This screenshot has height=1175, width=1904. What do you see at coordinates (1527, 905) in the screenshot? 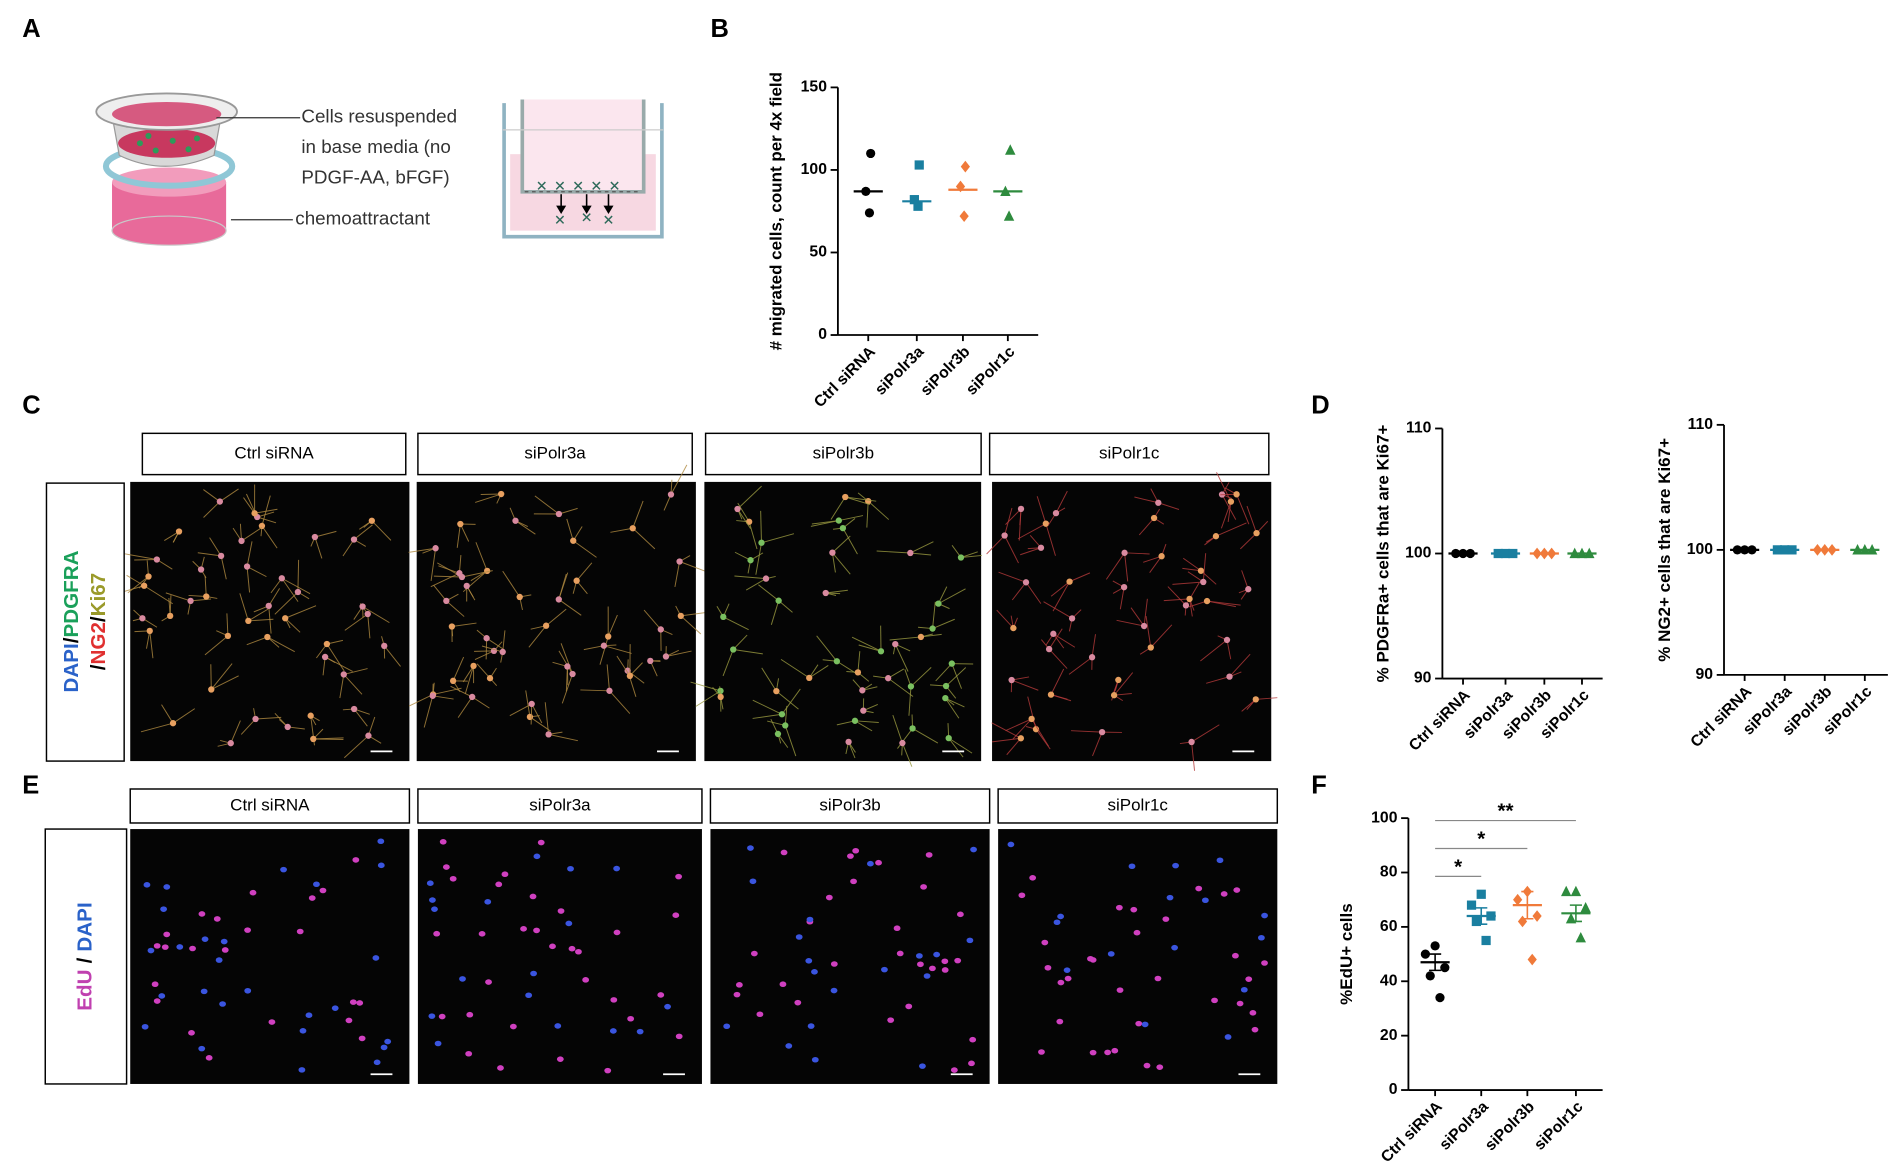
I see `error-bar` at bounding box center [1527, 905].